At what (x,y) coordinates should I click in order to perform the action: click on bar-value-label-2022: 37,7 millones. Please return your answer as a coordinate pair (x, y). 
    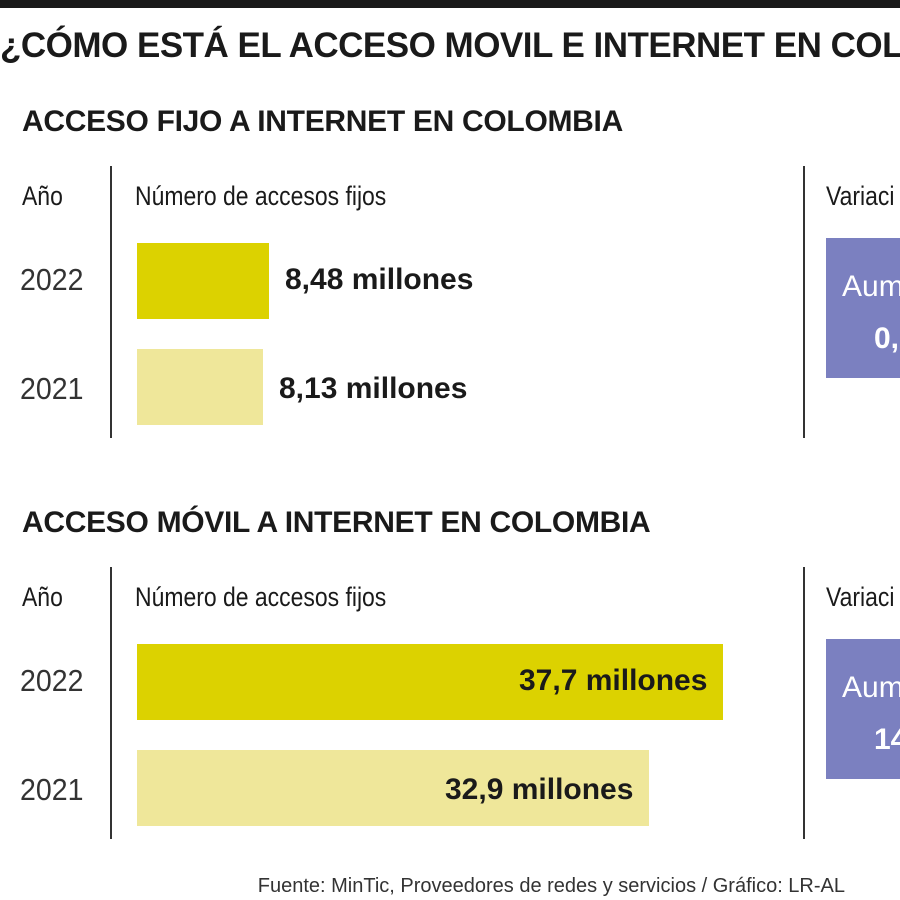
    Looking at the image, I should click on (613, 680).